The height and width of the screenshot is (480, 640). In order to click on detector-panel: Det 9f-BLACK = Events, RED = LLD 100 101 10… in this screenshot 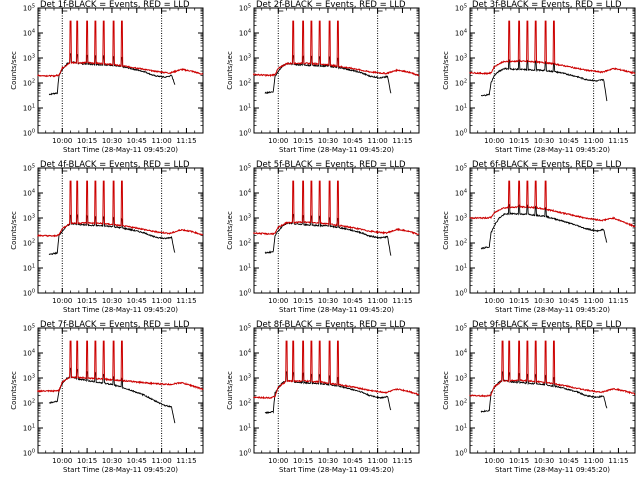, I will do `click(539, 397)`.